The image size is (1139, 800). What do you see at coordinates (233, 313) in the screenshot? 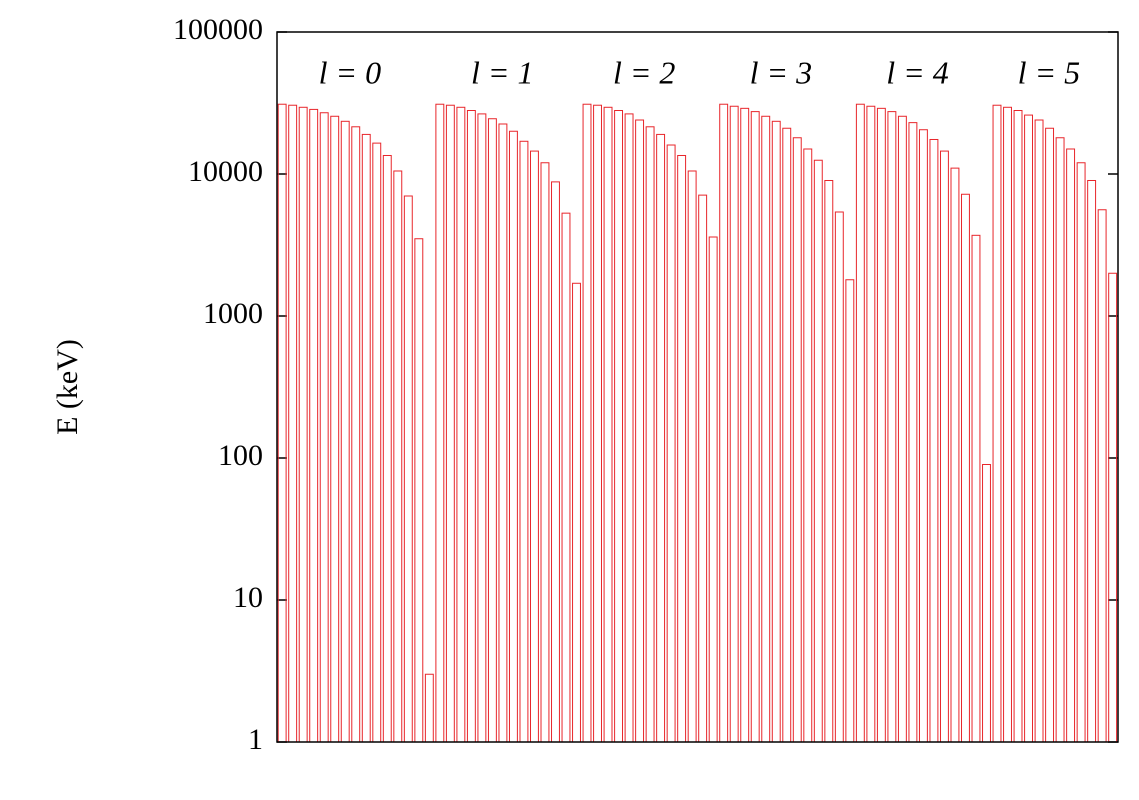
I see `y-tick-label: 1000` at bounding box center [233, 313].